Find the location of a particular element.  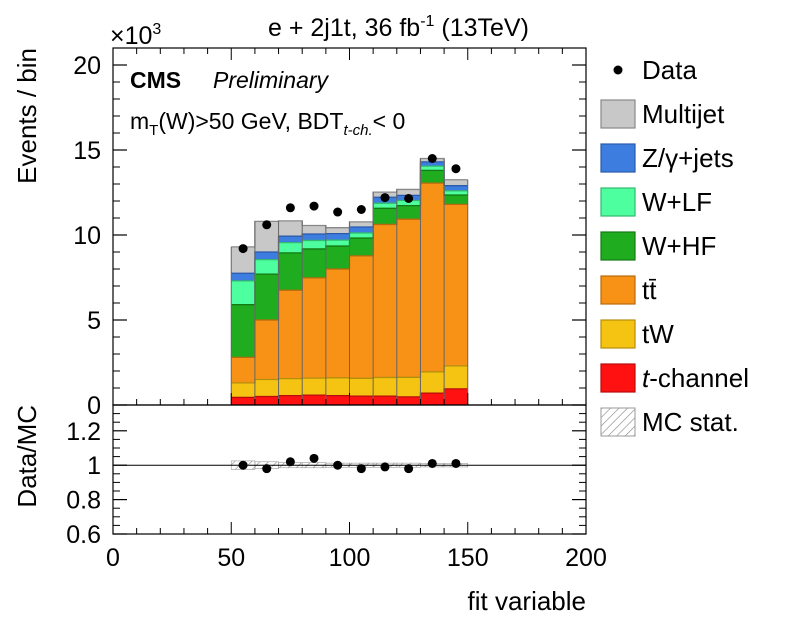

x-tick-label: 150 is located at coordinates (468, 558).